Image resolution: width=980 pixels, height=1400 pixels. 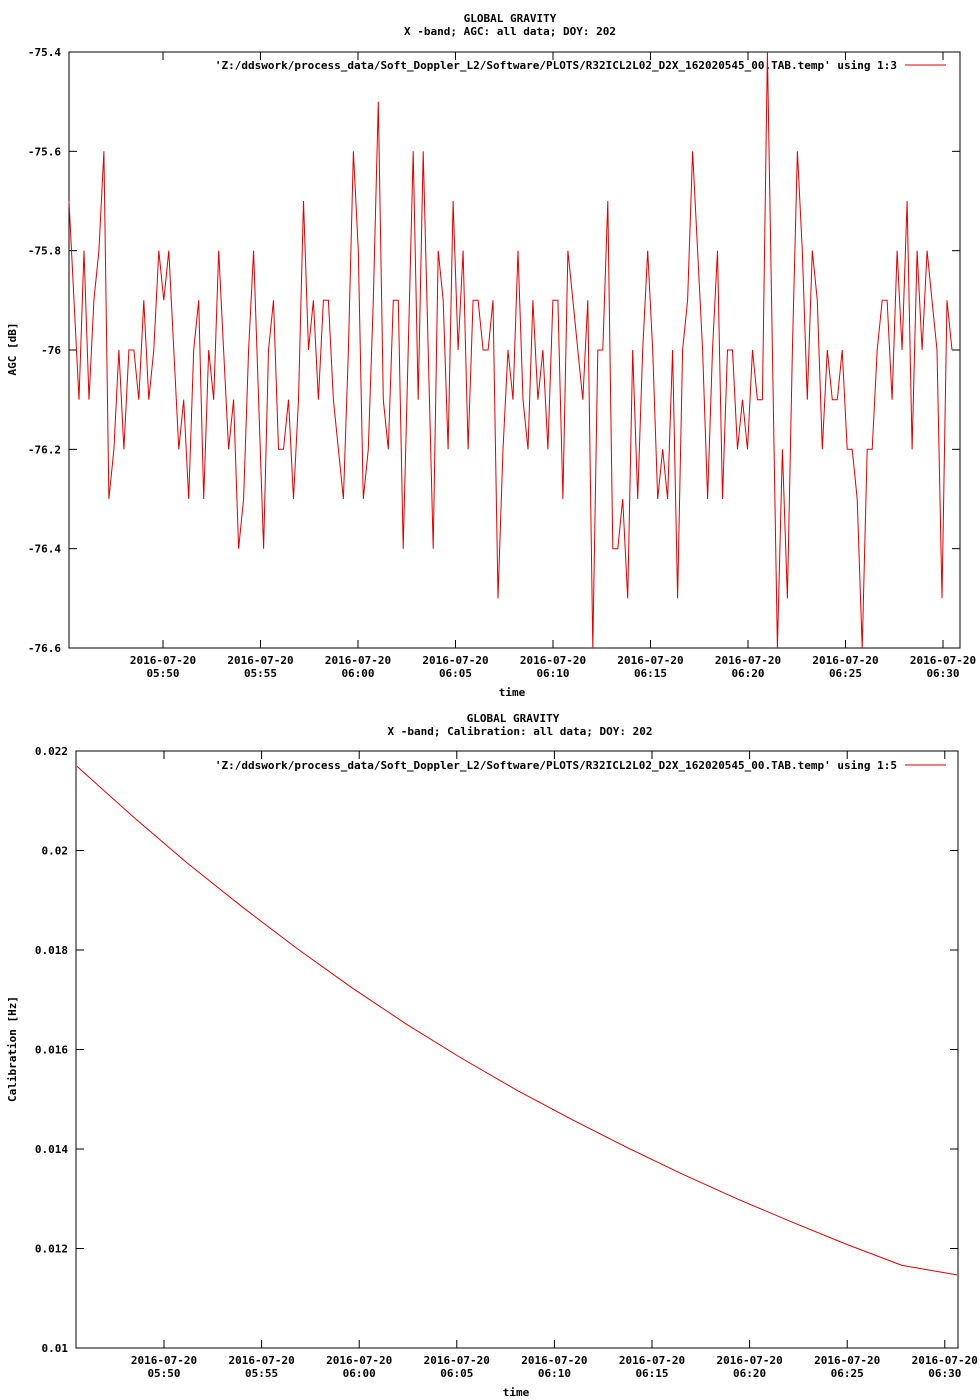 What do you see at coordinates (55, 1348) in the screenshot?
I see `y-tick-label: 0.01` at bounding box center [55, 1348].